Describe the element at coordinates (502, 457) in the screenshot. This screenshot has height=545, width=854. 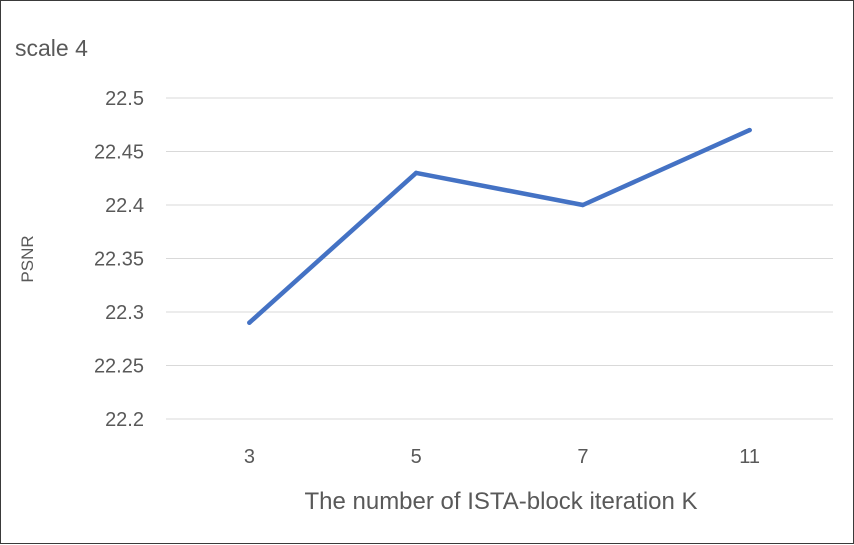
I see `x-tick-labels: 3 5 7 11` at that location.